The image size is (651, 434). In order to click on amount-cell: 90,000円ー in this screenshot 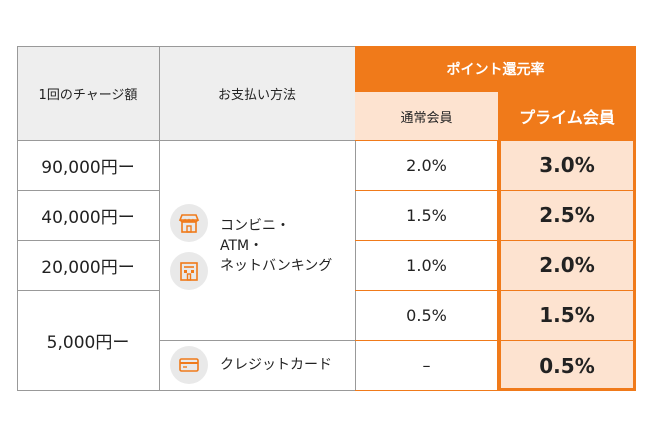, I will do `click(88, 167)`.